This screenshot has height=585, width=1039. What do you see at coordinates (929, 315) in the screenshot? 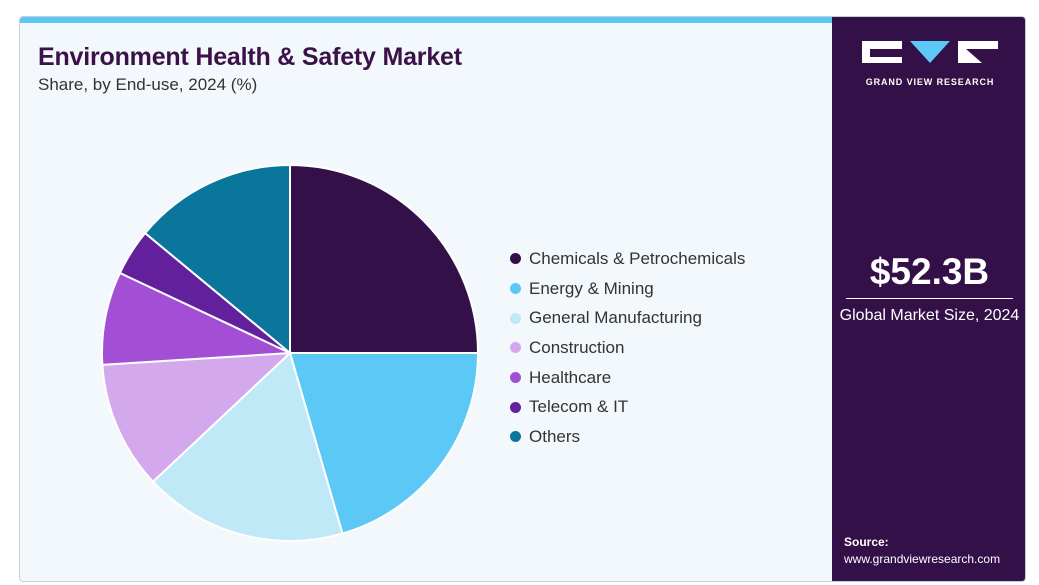
I see `market-size-label: Global Market Size, 2024` at bounding box center [929, 315].